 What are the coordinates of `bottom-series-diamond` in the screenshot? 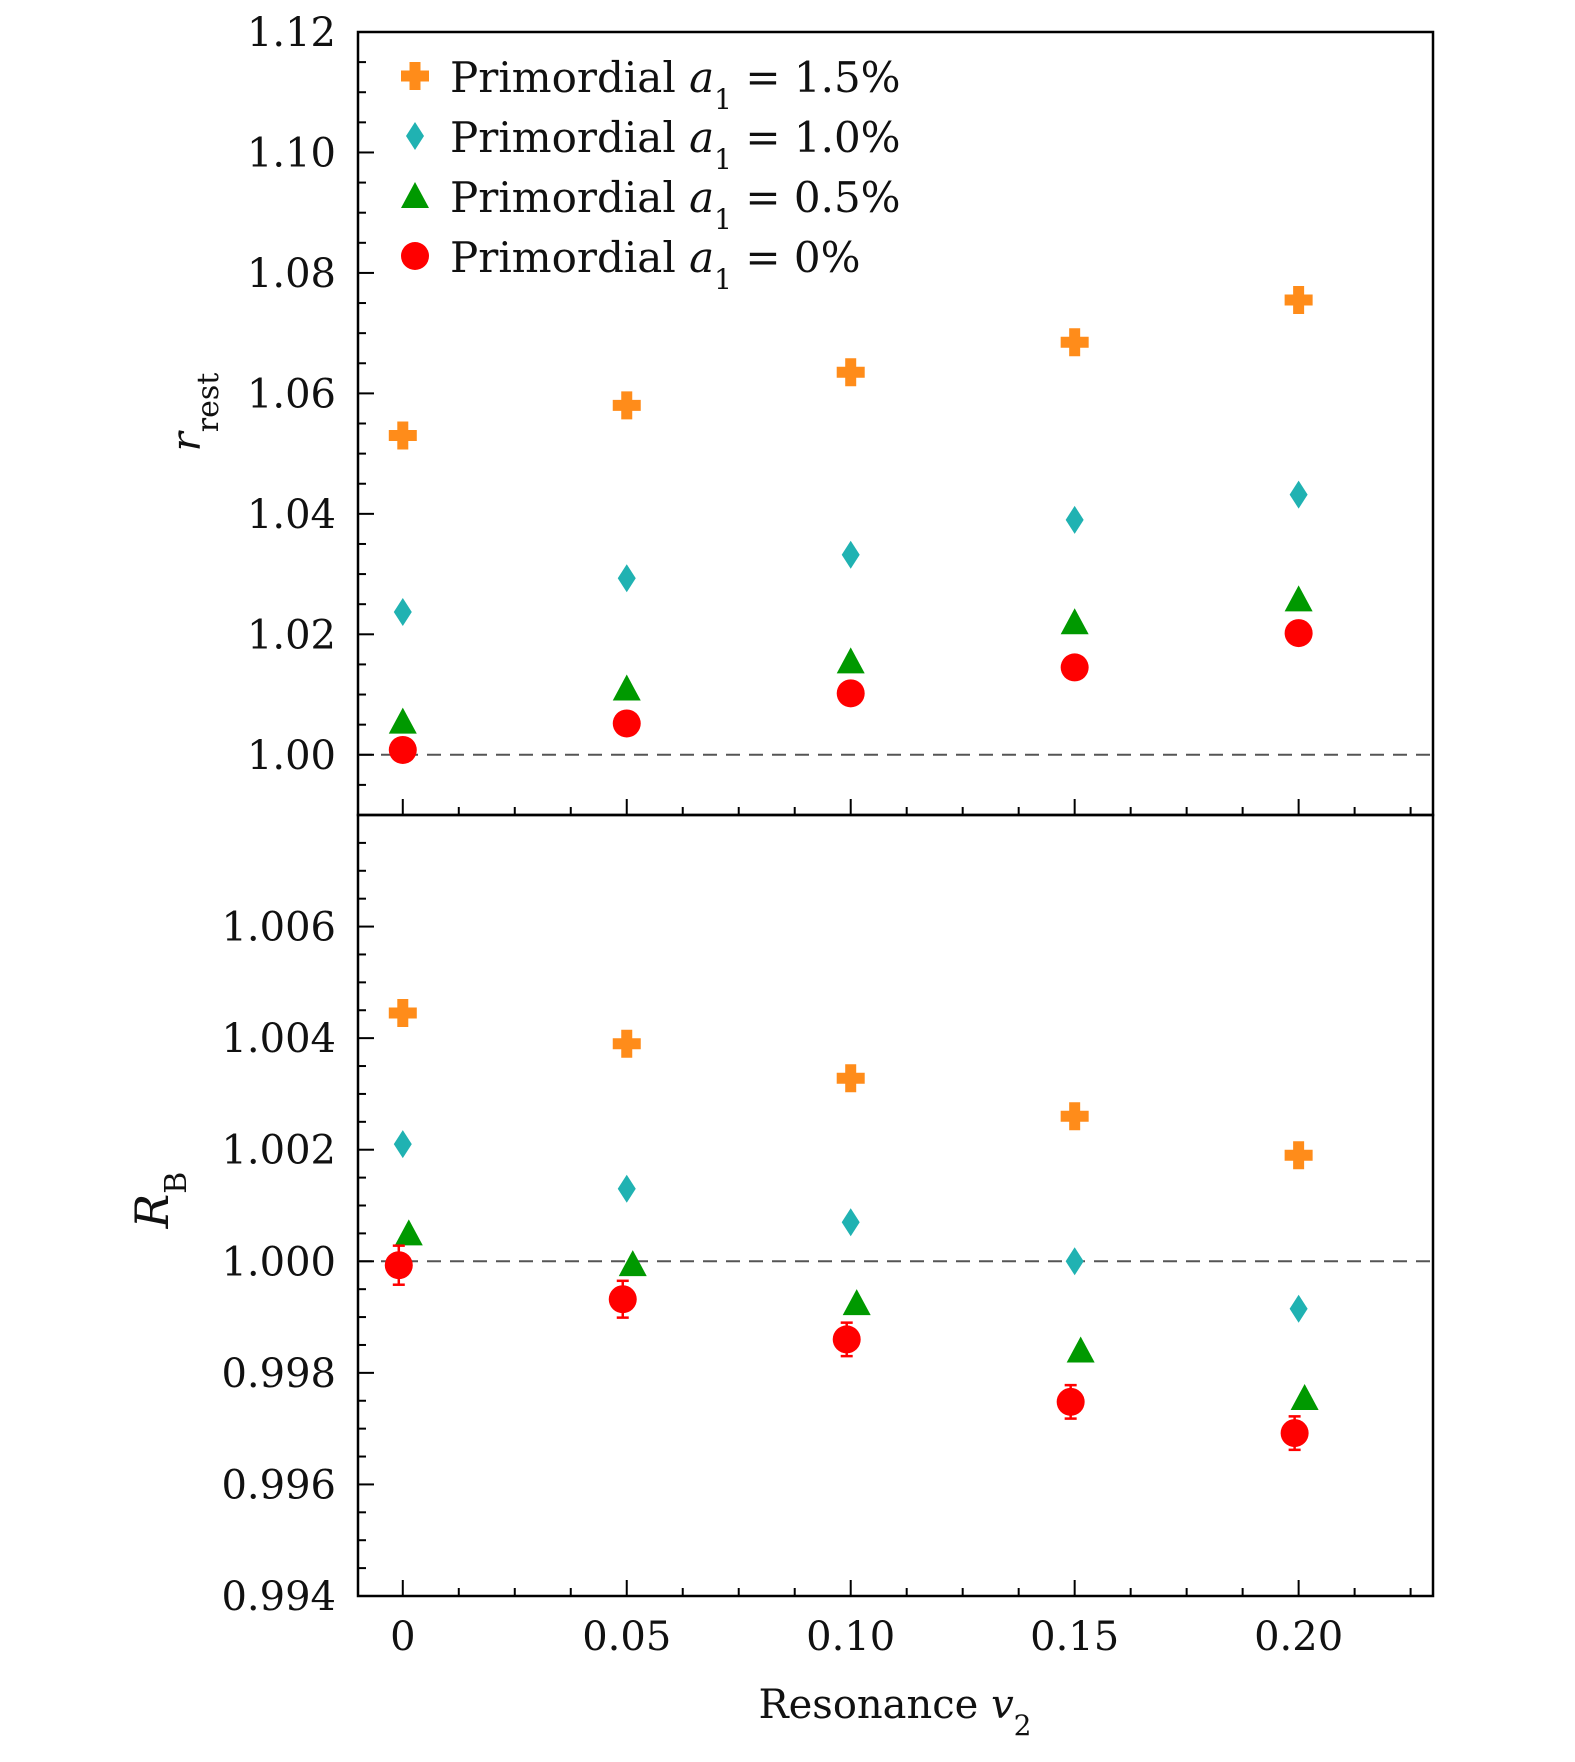 It's located at (850, 1226).